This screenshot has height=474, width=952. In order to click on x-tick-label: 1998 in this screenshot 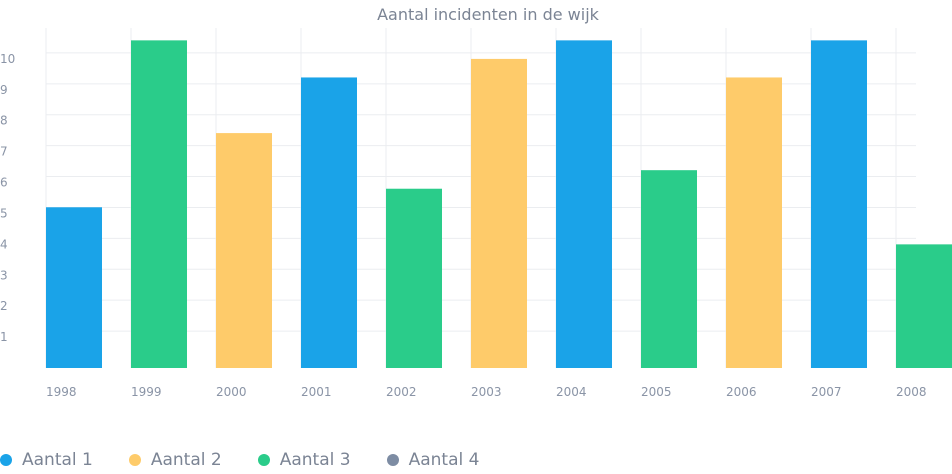, I will do `click(61, 392)`.